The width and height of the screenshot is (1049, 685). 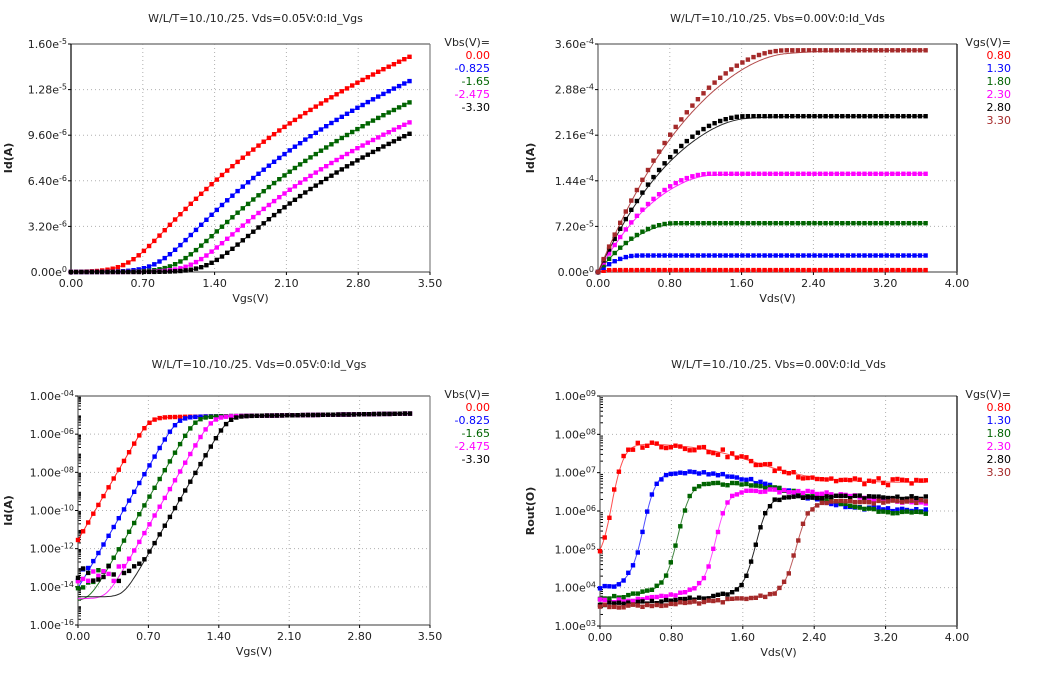 What do you see at coordinates (78, 636) in the screenshot?
I see `x-tick-label: 0.00` at bounding box center [78, 636].